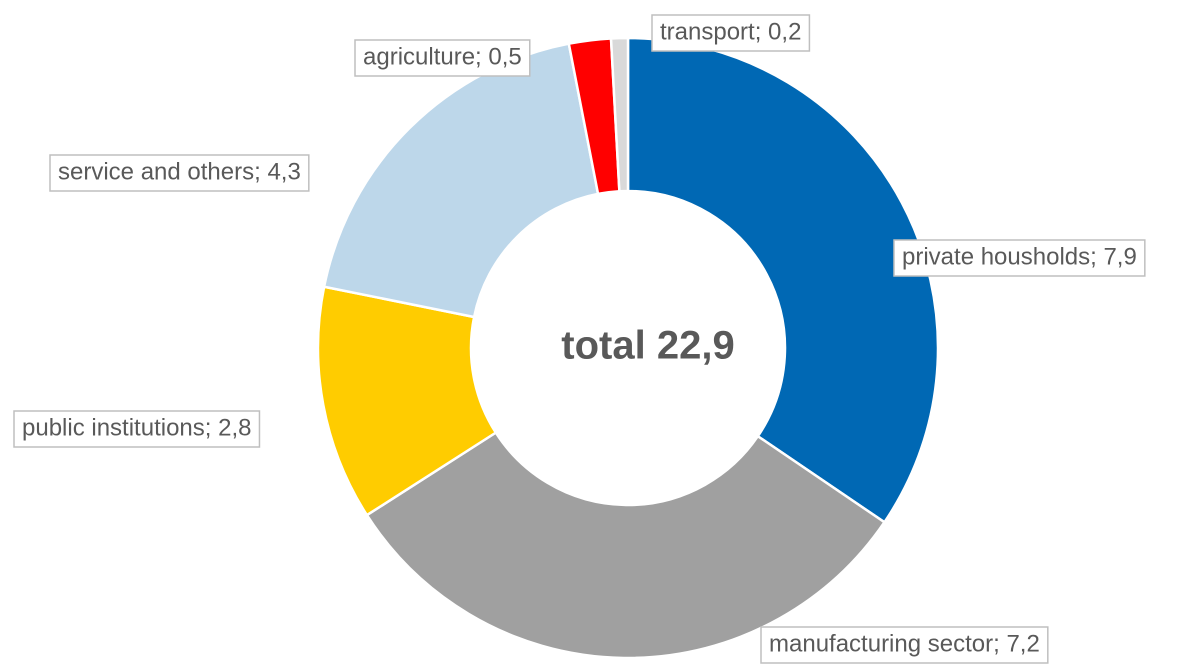 This screenshot has height=668, width=1204. I want to click on data-label: private housholds; 7,9, so click(1019, 256).